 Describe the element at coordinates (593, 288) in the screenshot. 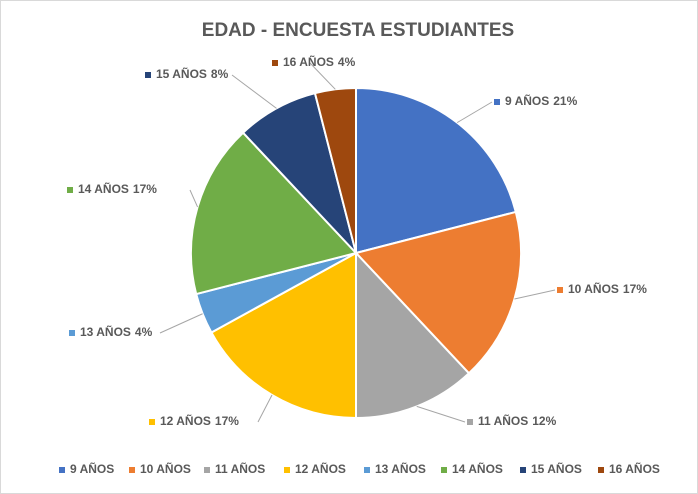

I see `label-category: 10 AÑOS` at that location.